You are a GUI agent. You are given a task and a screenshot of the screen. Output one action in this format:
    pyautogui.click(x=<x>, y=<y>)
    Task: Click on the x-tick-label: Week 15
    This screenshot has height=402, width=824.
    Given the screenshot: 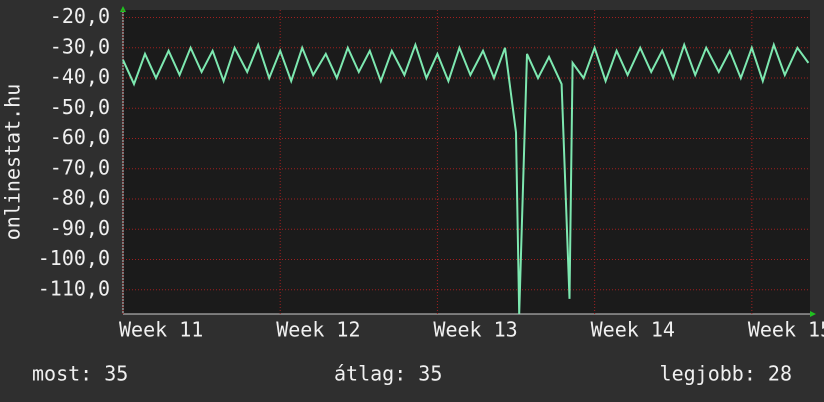 What is the action you would take?
    pyautogui.click(x=786, y=330)
    